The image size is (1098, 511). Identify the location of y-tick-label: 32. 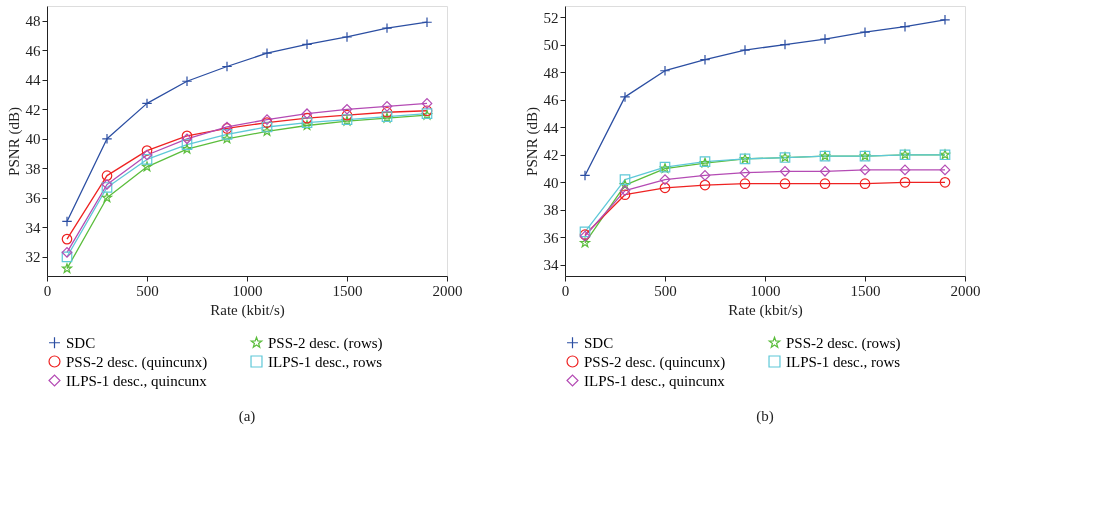
(33, 257).